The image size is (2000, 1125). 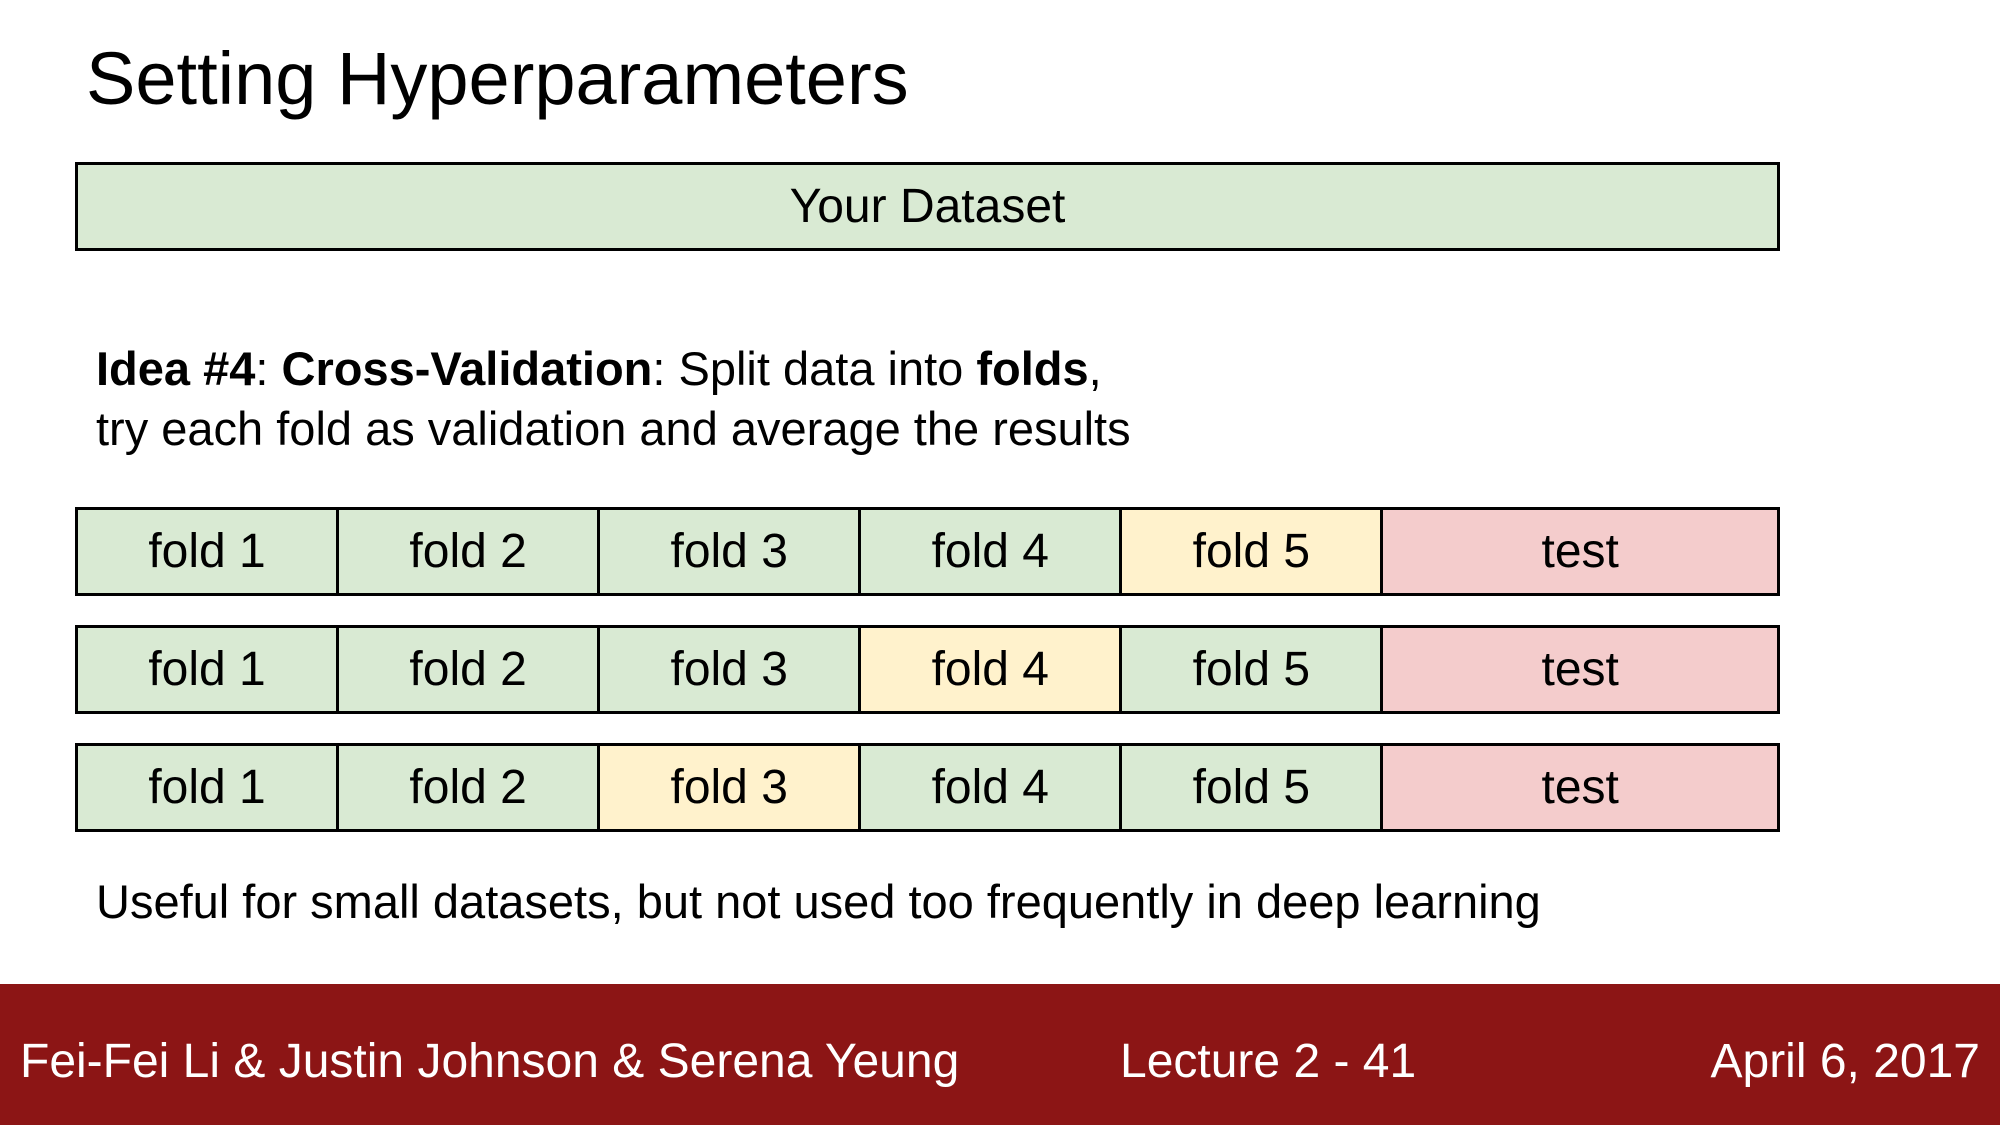 I want to click on idea-text-2: ,, so click(x=1095, y=368).